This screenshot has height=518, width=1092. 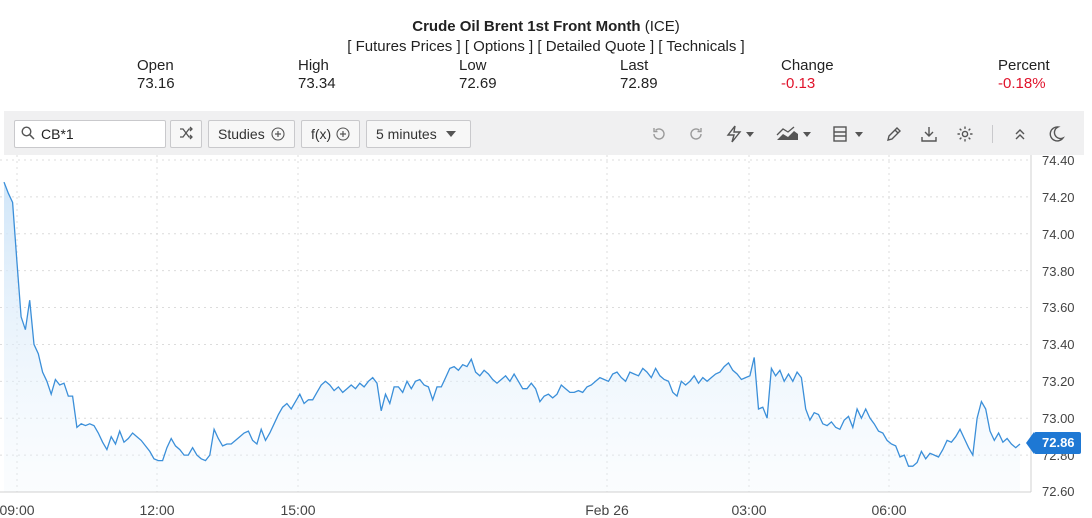 What do you see at coordinates (321, 134) in the screenshot?
I see `functions-label: f(x)` at bounding box center [321, 134].